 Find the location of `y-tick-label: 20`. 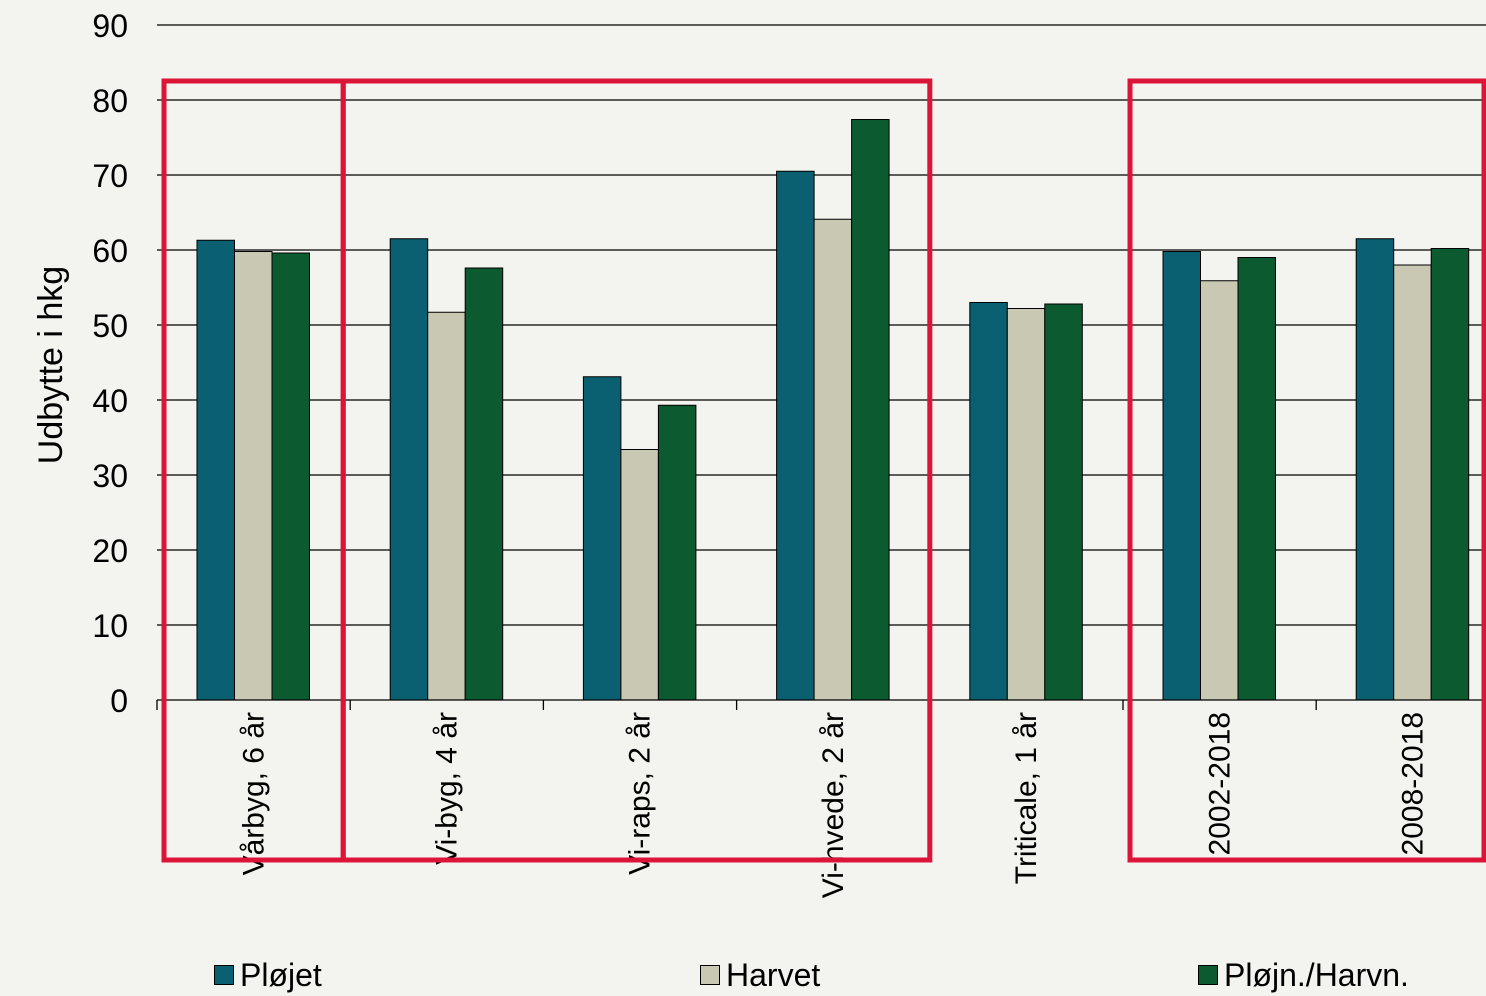

y-tick-label: 20 is located at coordinates (110, 551).